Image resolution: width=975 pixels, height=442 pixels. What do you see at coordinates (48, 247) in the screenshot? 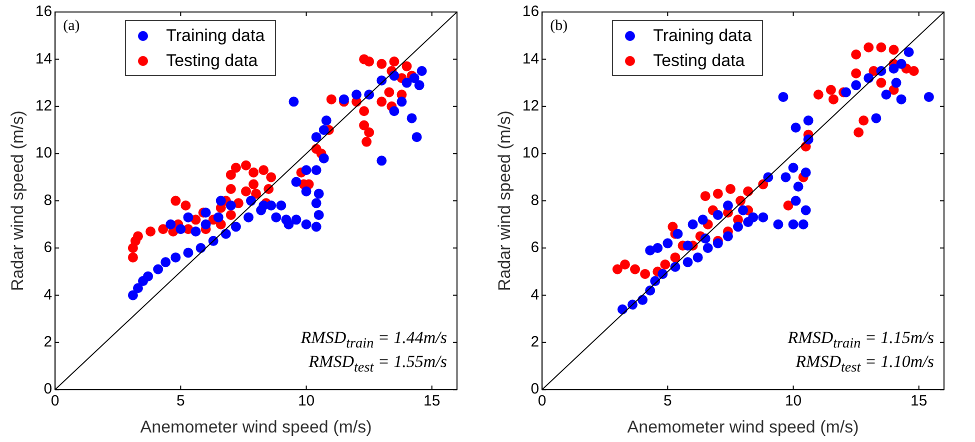
I see `y-tick-label: 6` at bounding box center [48, 247].